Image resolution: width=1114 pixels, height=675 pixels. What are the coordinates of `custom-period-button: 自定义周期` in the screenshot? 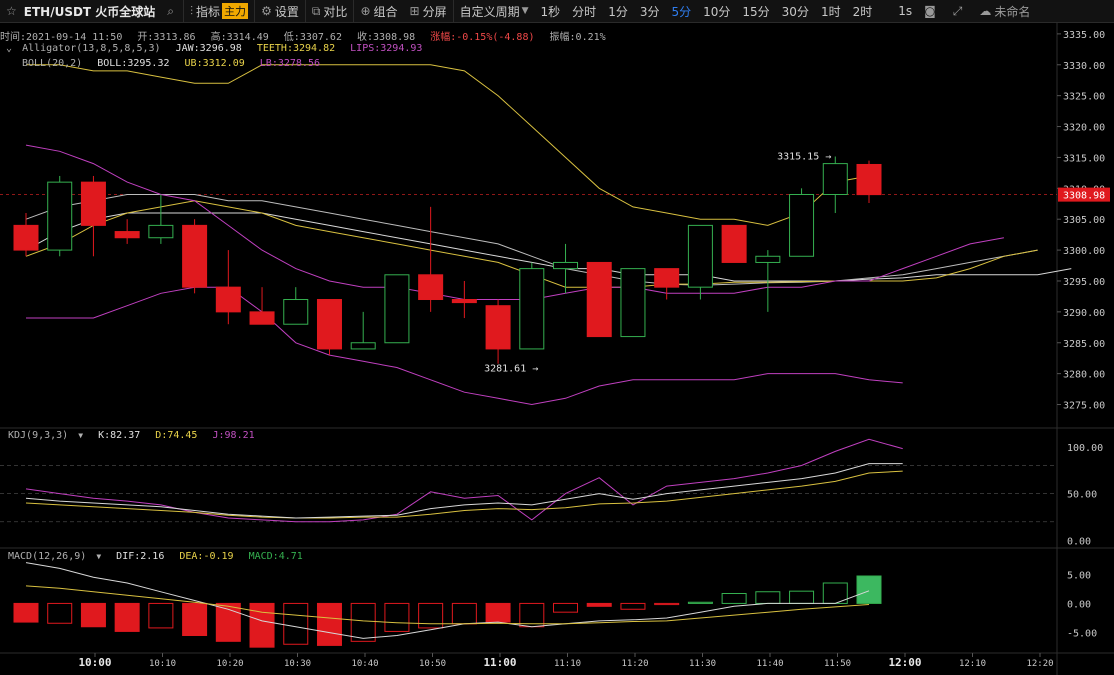 It's located at (489, 11).